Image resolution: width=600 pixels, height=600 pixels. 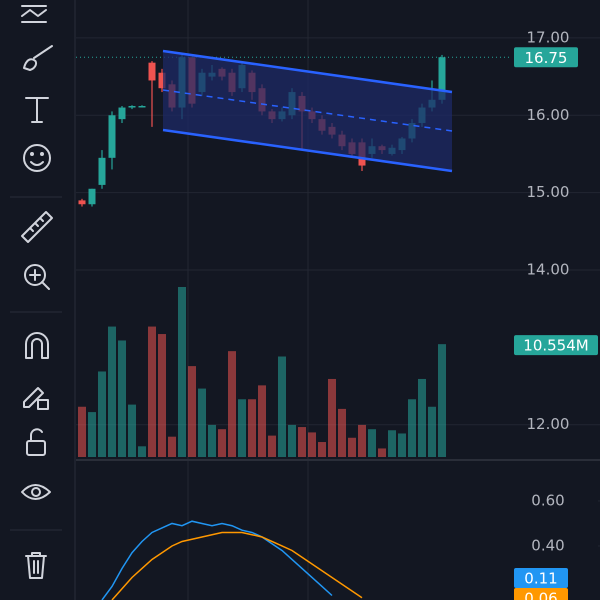 I want to click on channel-drawing, so click(x=307, y=111).